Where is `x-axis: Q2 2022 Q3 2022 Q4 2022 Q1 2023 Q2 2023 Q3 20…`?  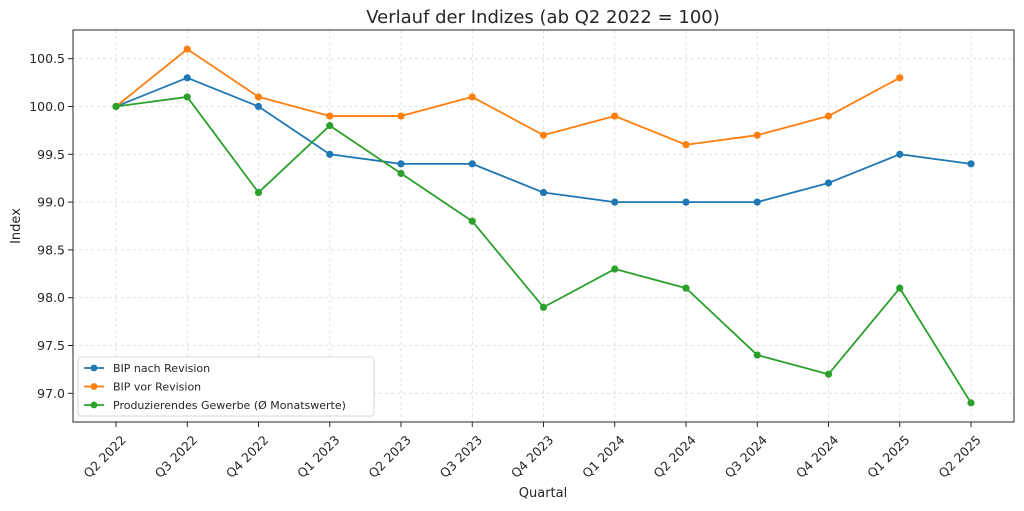
x-axis: Q2 2022 Q3 2022 Q4 2022 Q1 2023 Q2 2023 Q3 20… is located at coordinates (532, 451).